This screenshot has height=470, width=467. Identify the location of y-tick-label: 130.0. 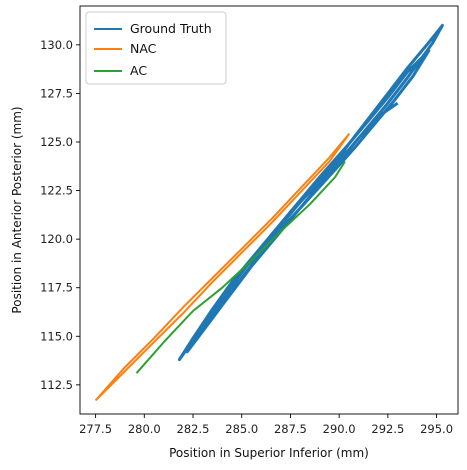
(56, 45).